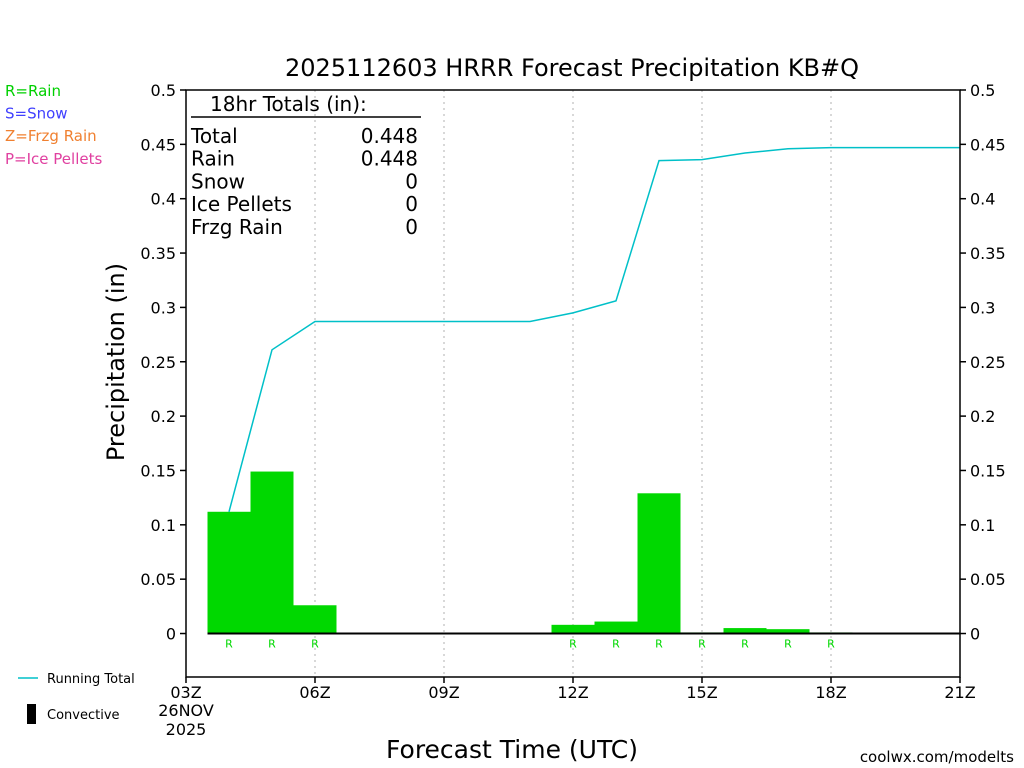 Image resolution: width=1024 pixels, height=768 pixels. Describe the element at coordinates (512, 749) in the screenshot. I see `x-axis-label: Forecast Time (UTC)` at that location.